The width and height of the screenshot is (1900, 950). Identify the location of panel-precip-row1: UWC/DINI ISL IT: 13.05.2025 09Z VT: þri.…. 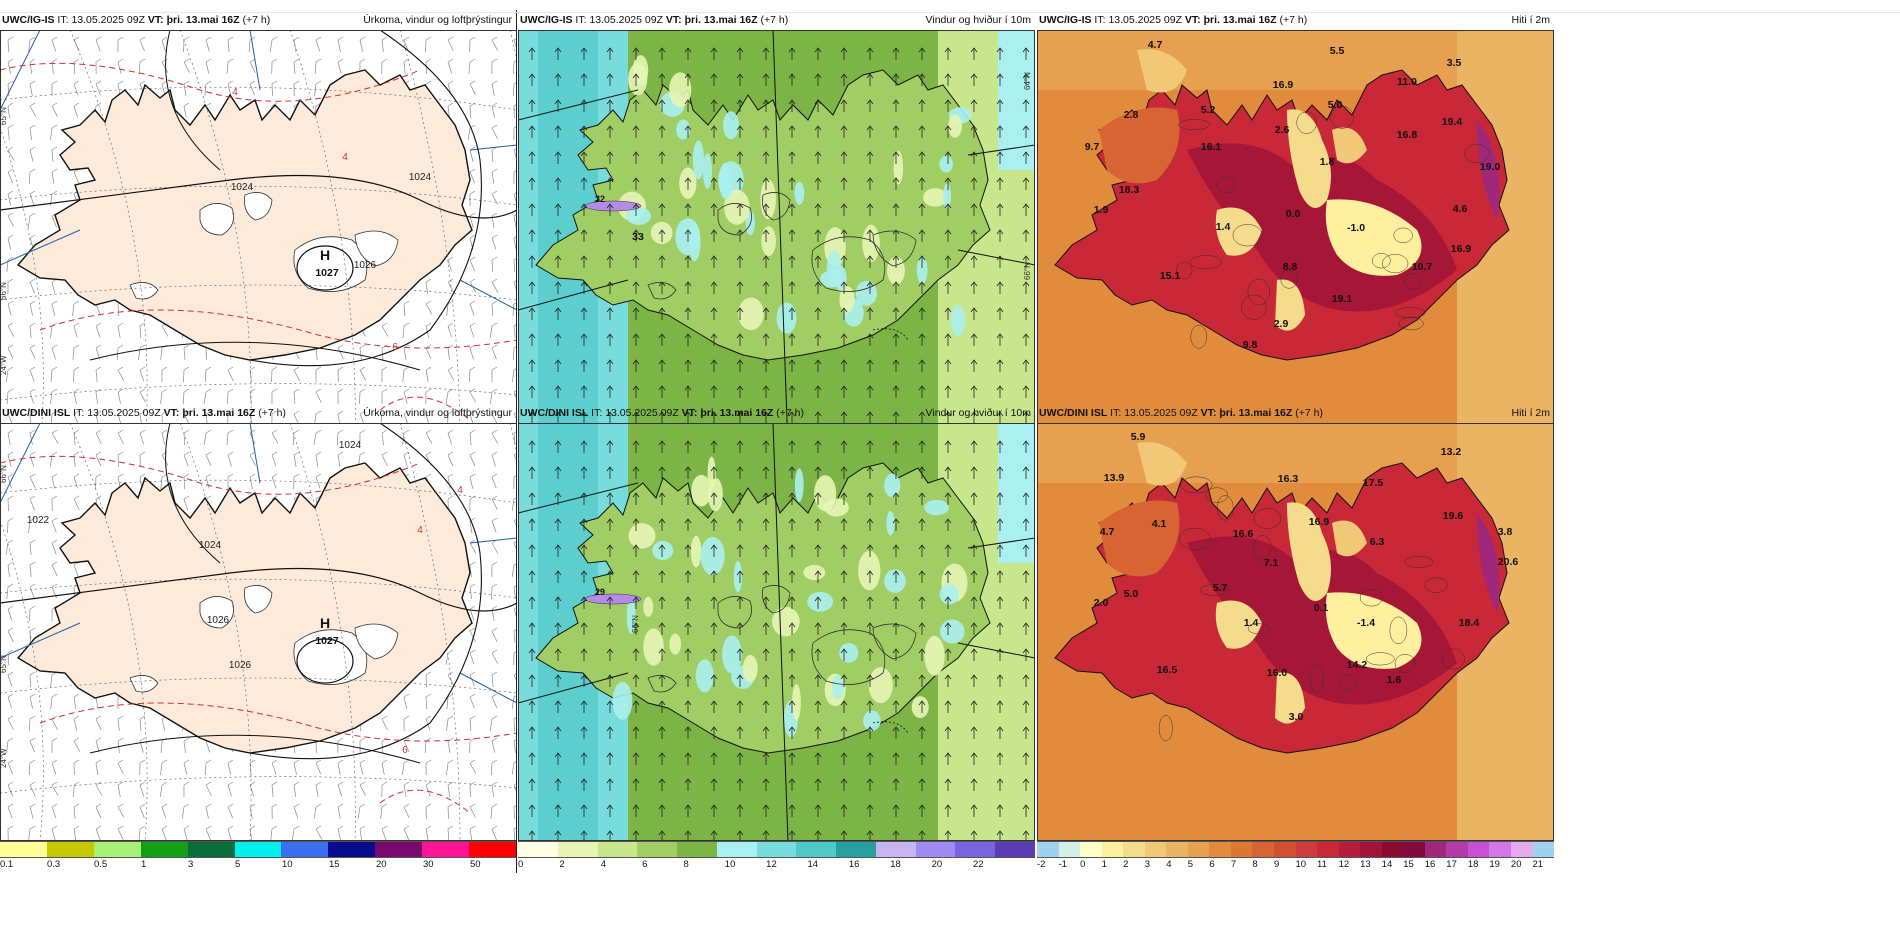
(258, 638).